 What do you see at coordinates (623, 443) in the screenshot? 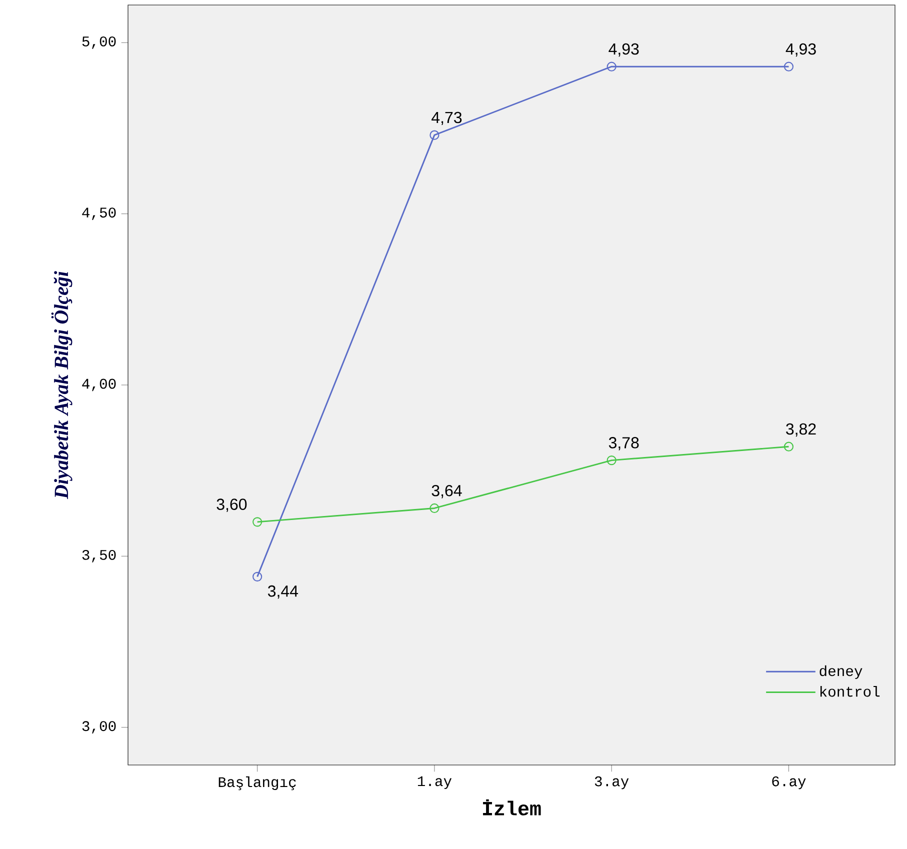
I see `data-label: 3,78` at bounding box center [623, 443].